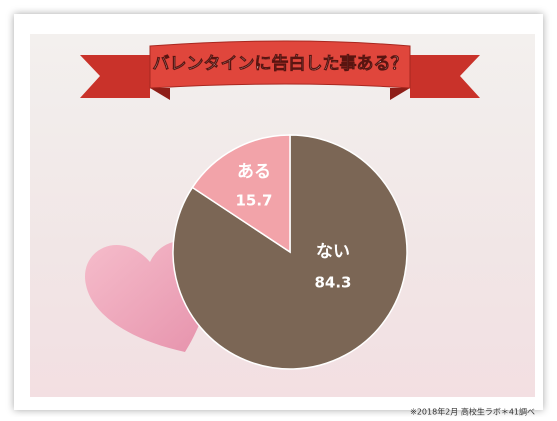  I want to click on pie-slice, so click(241, 194).